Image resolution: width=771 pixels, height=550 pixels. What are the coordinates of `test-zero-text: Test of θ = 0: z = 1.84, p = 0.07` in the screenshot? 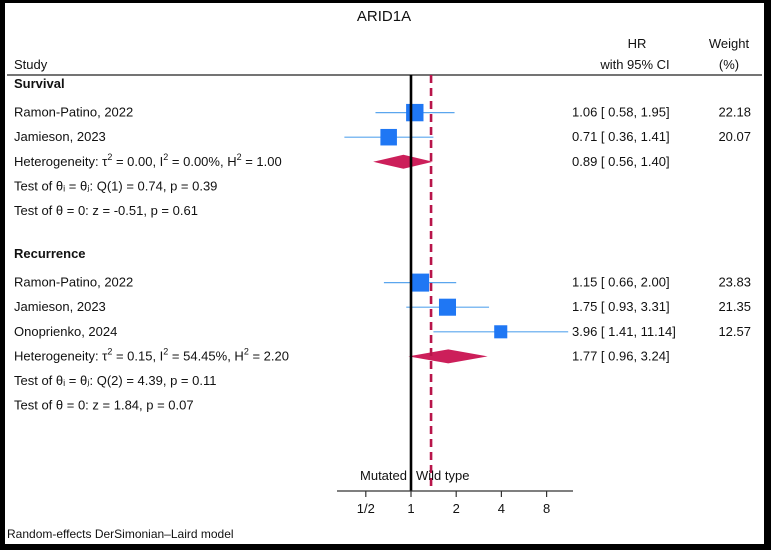 It's located at (104, 405).